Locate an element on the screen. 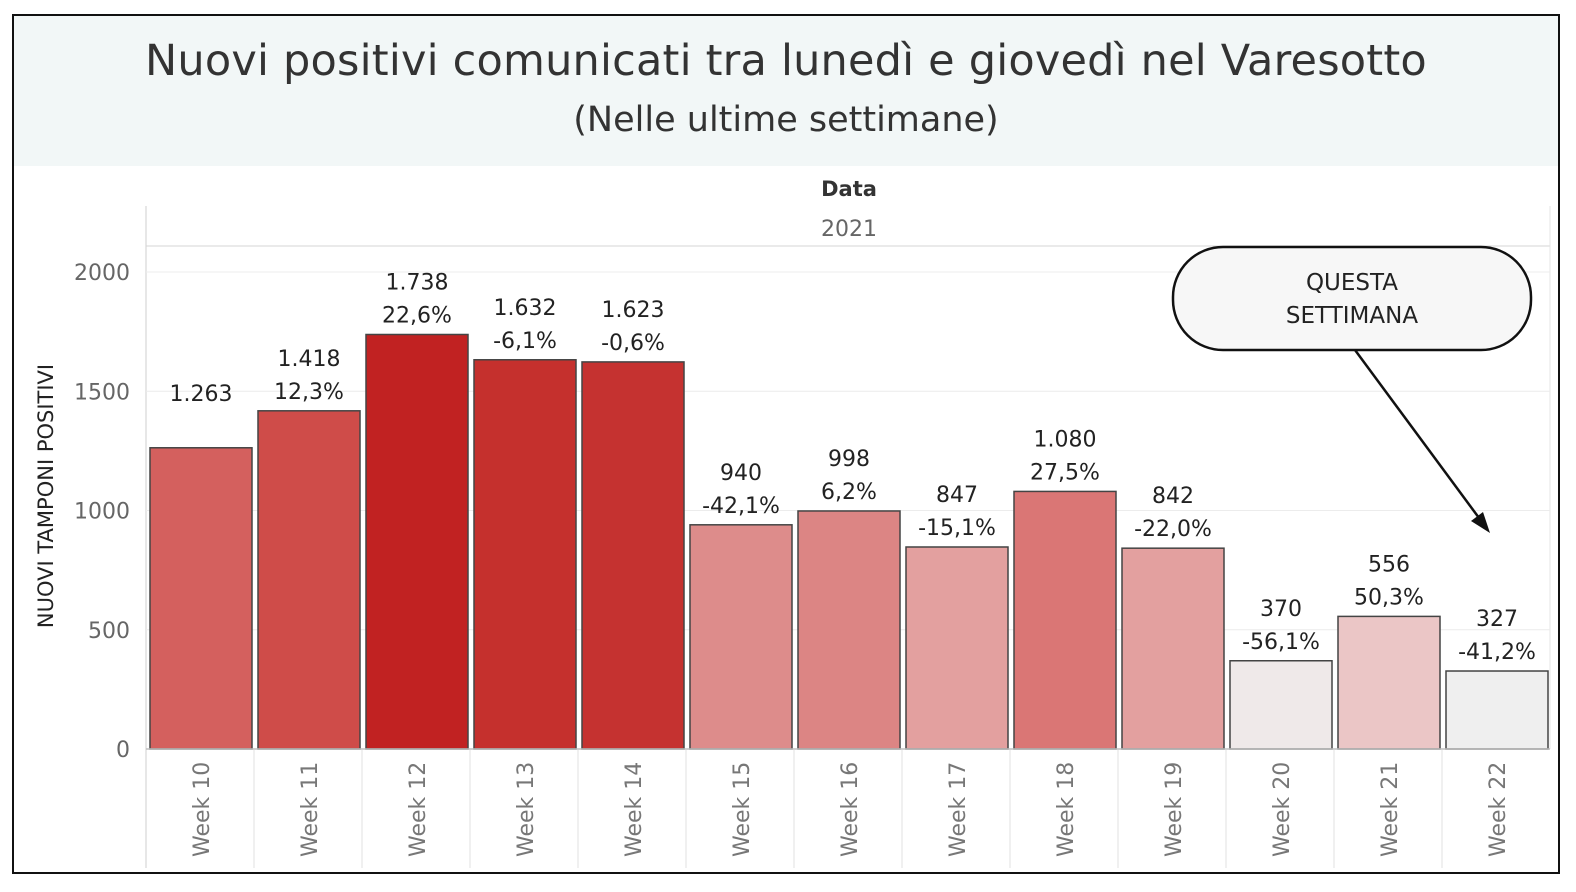  callout-arrow-line is located at coordinates (1418, 436).